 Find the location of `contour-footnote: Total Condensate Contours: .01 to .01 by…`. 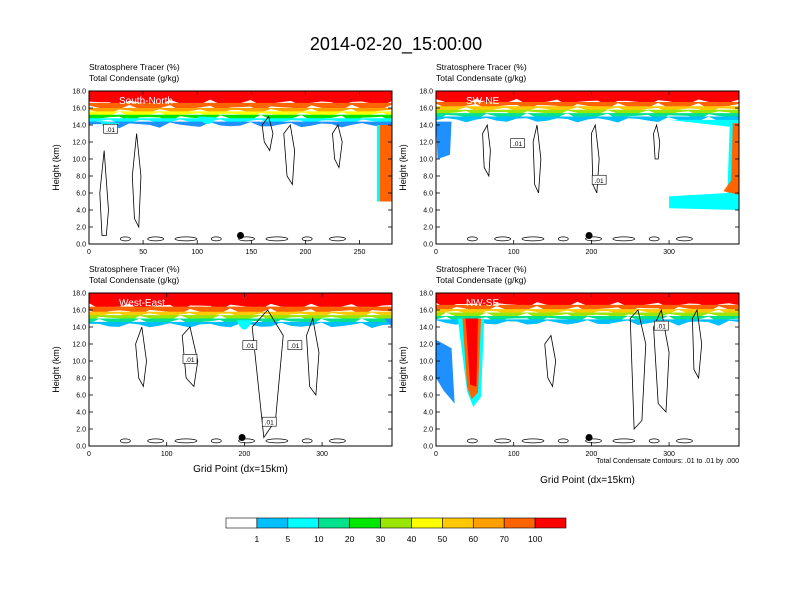

contour-footnote: Total Condensate Contours: .01 to .01 by… is located at coordinates (667, 461).